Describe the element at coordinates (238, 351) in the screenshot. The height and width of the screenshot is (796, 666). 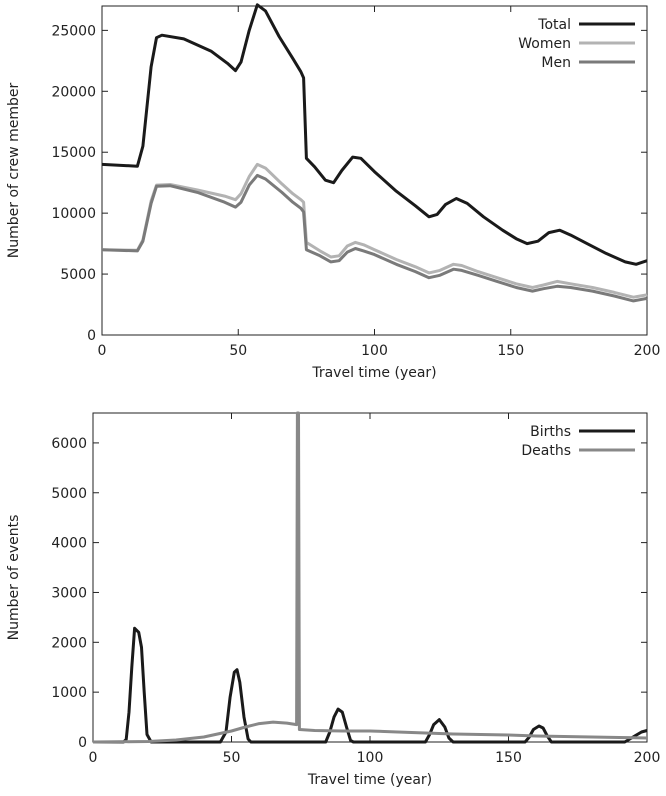
I see `crew-x-tick-label: 50` at that location.